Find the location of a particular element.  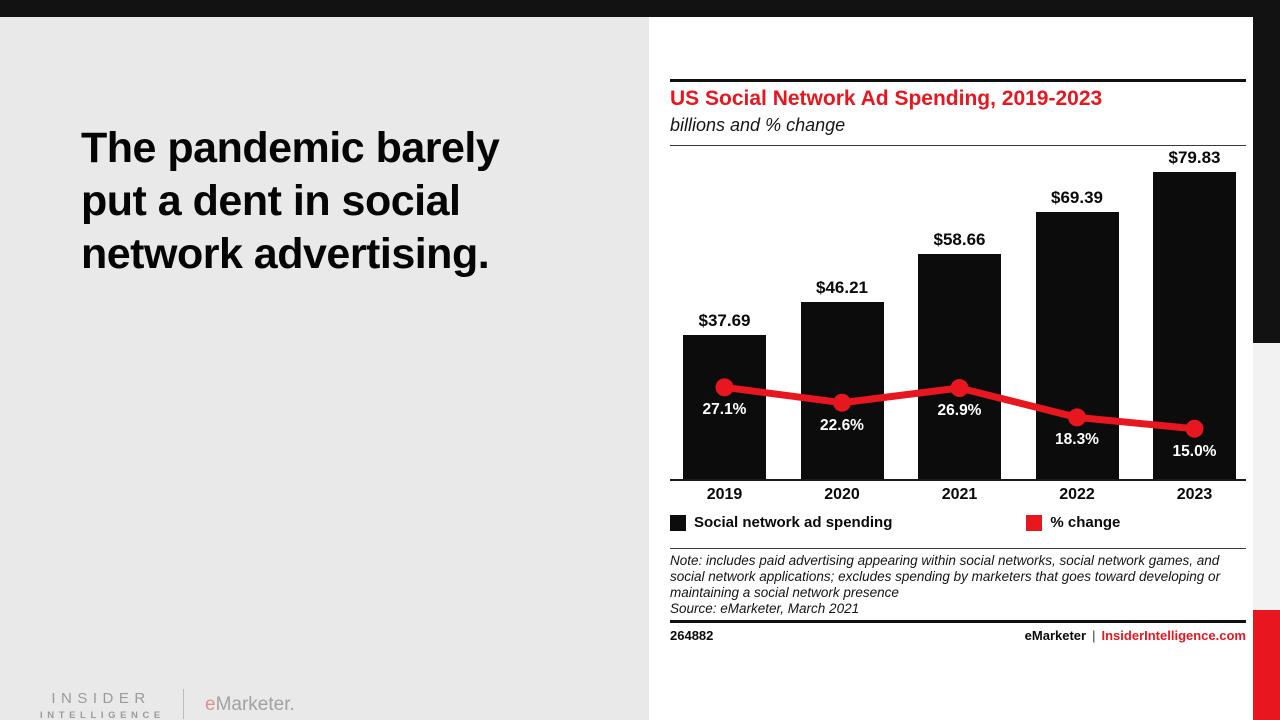

bar-value-2021: $58.66 is located at coordinates (959, 239).